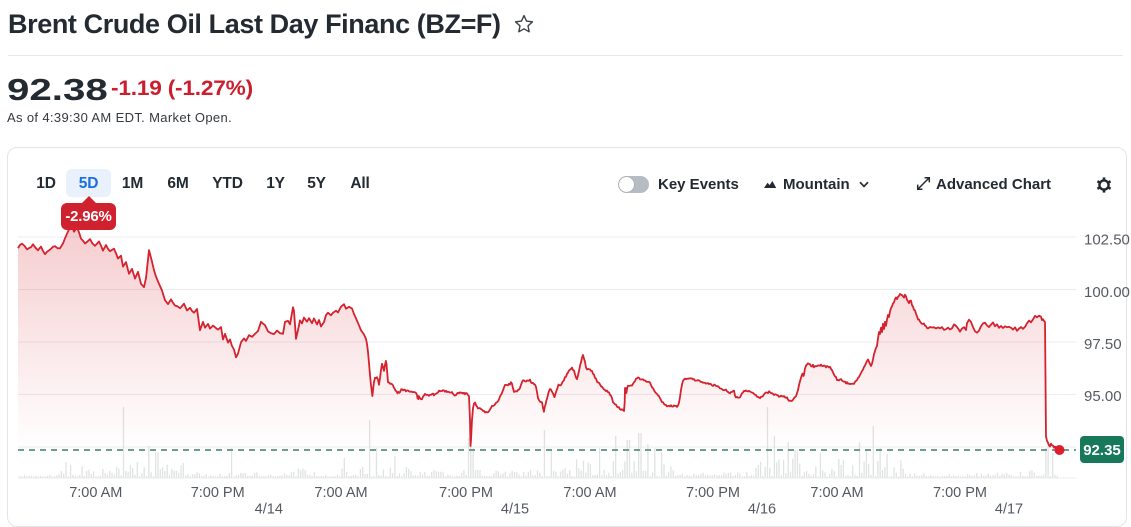  Describe the element at coordinates (1103, 344) in the screenshot. I see `svg-text: 97.50` at that location.